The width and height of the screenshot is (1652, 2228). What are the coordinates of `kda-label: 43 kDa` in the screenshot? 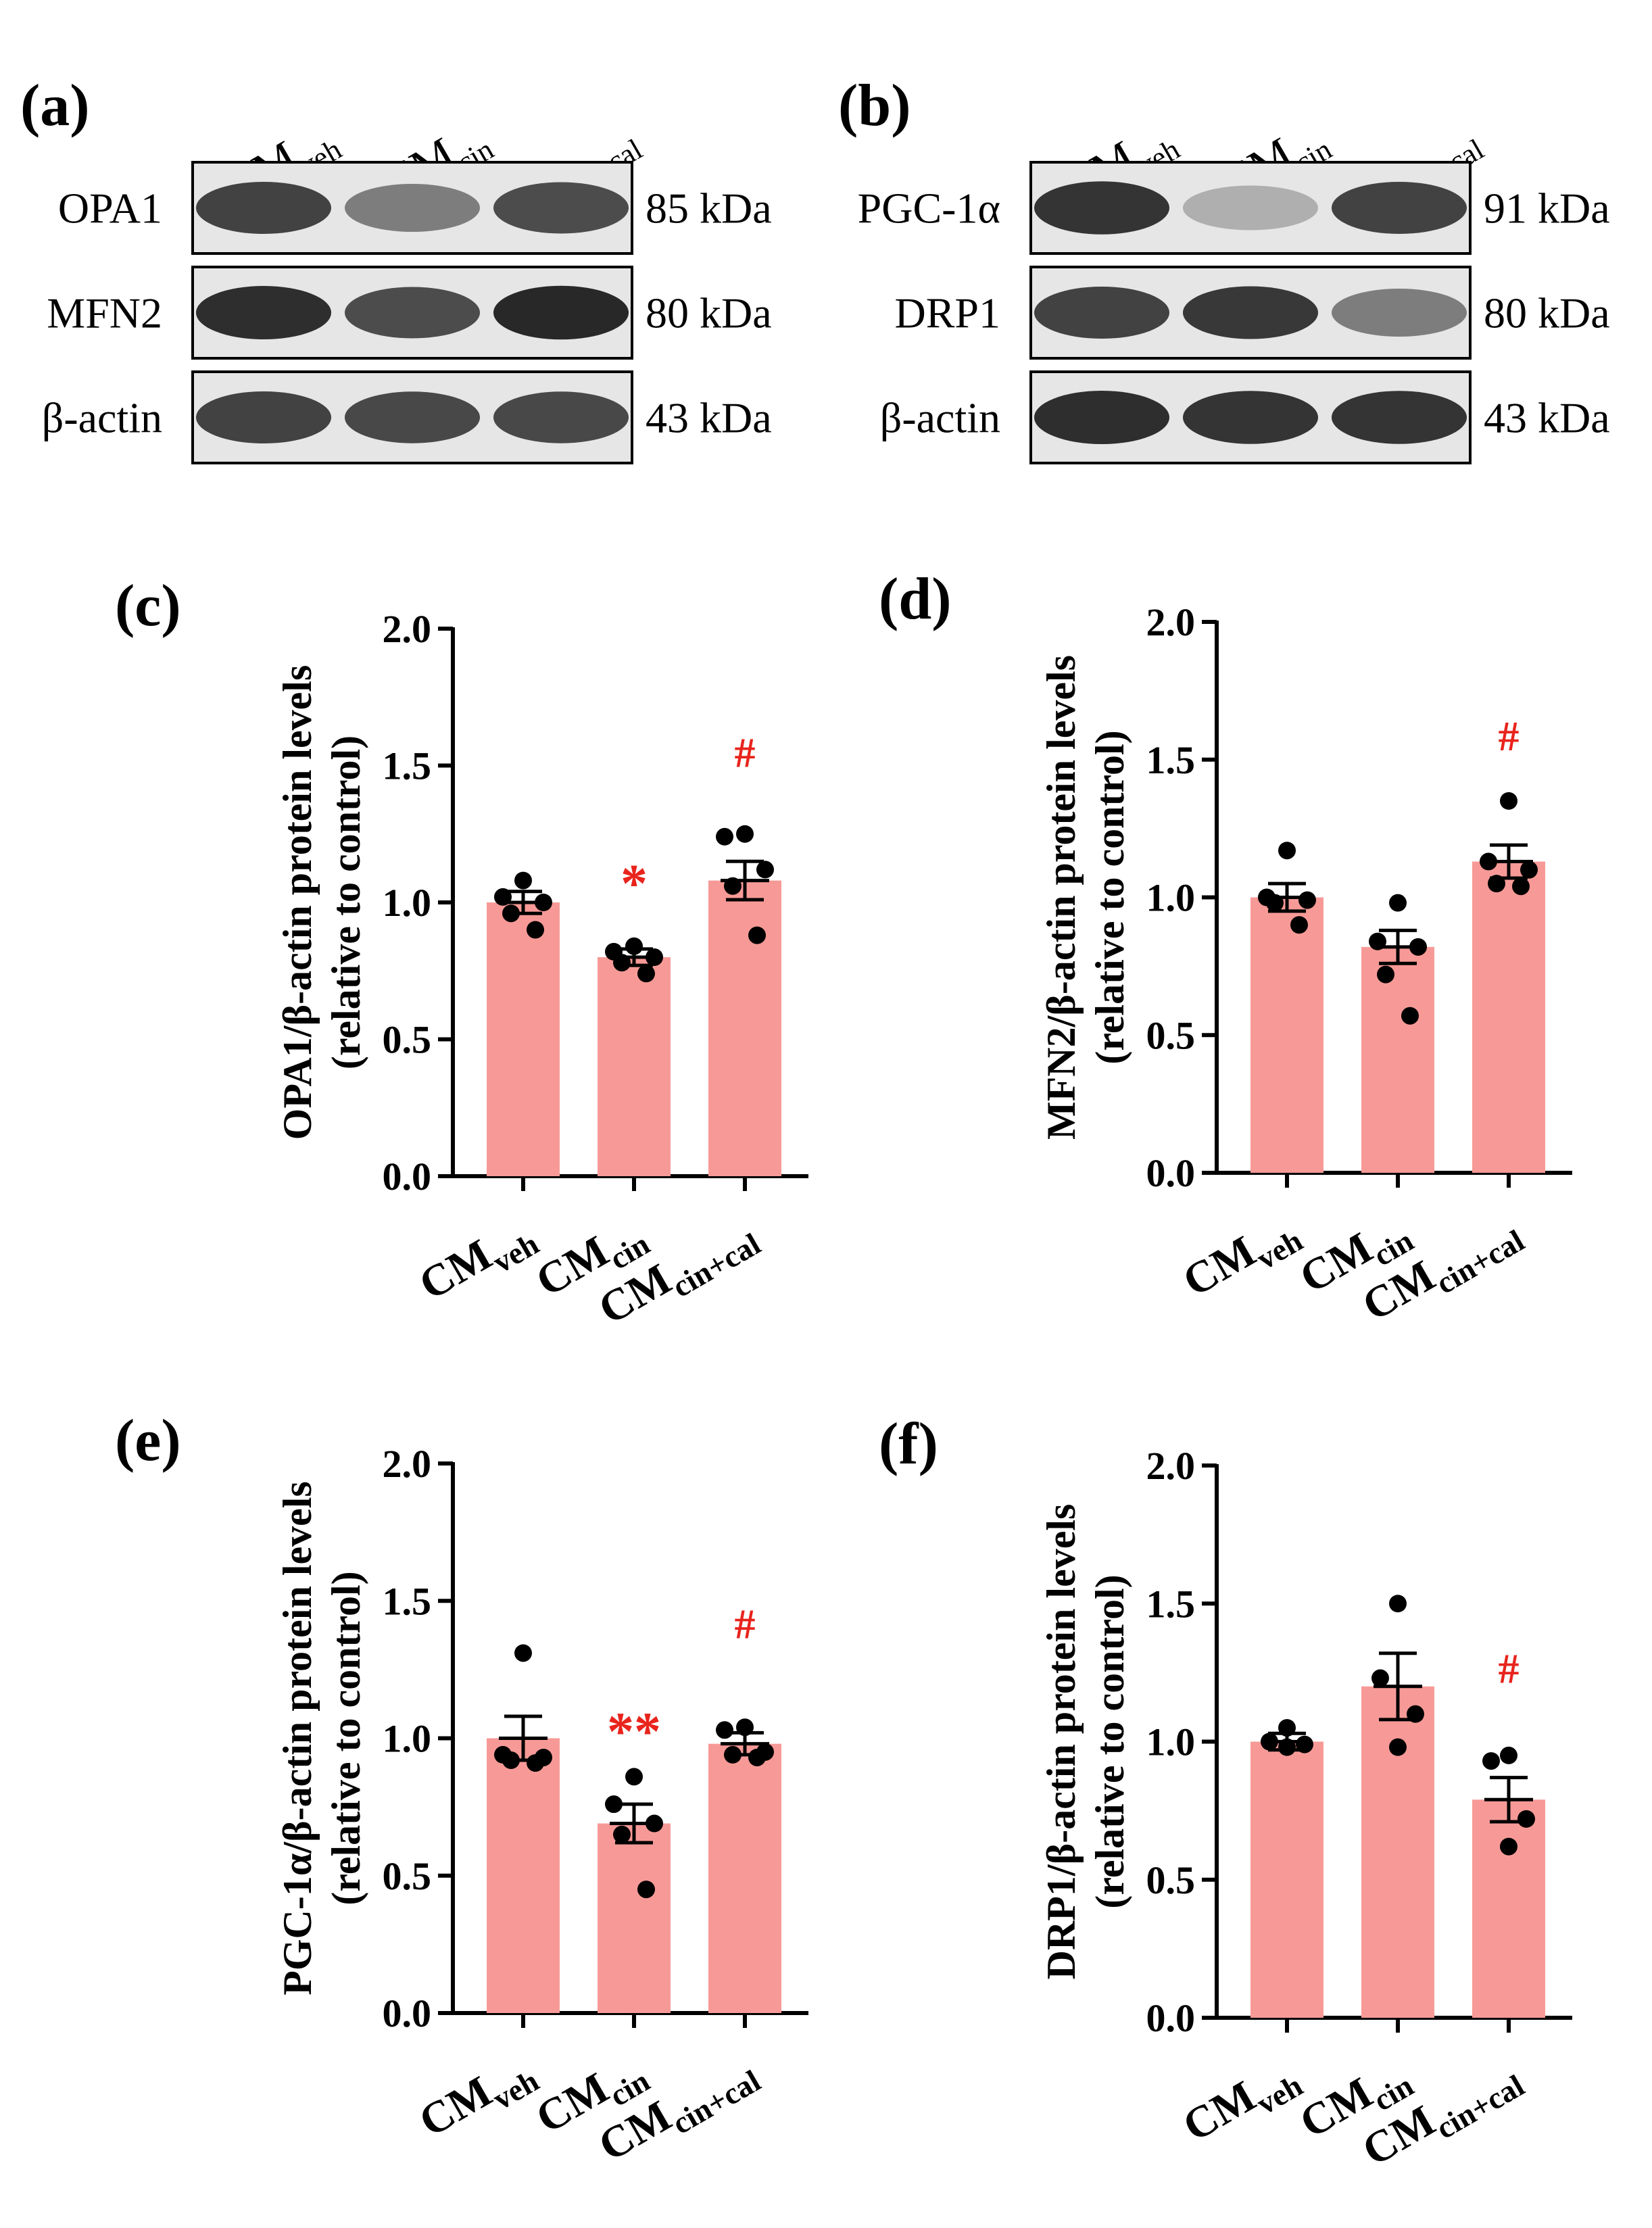 It's located at (709, 418).